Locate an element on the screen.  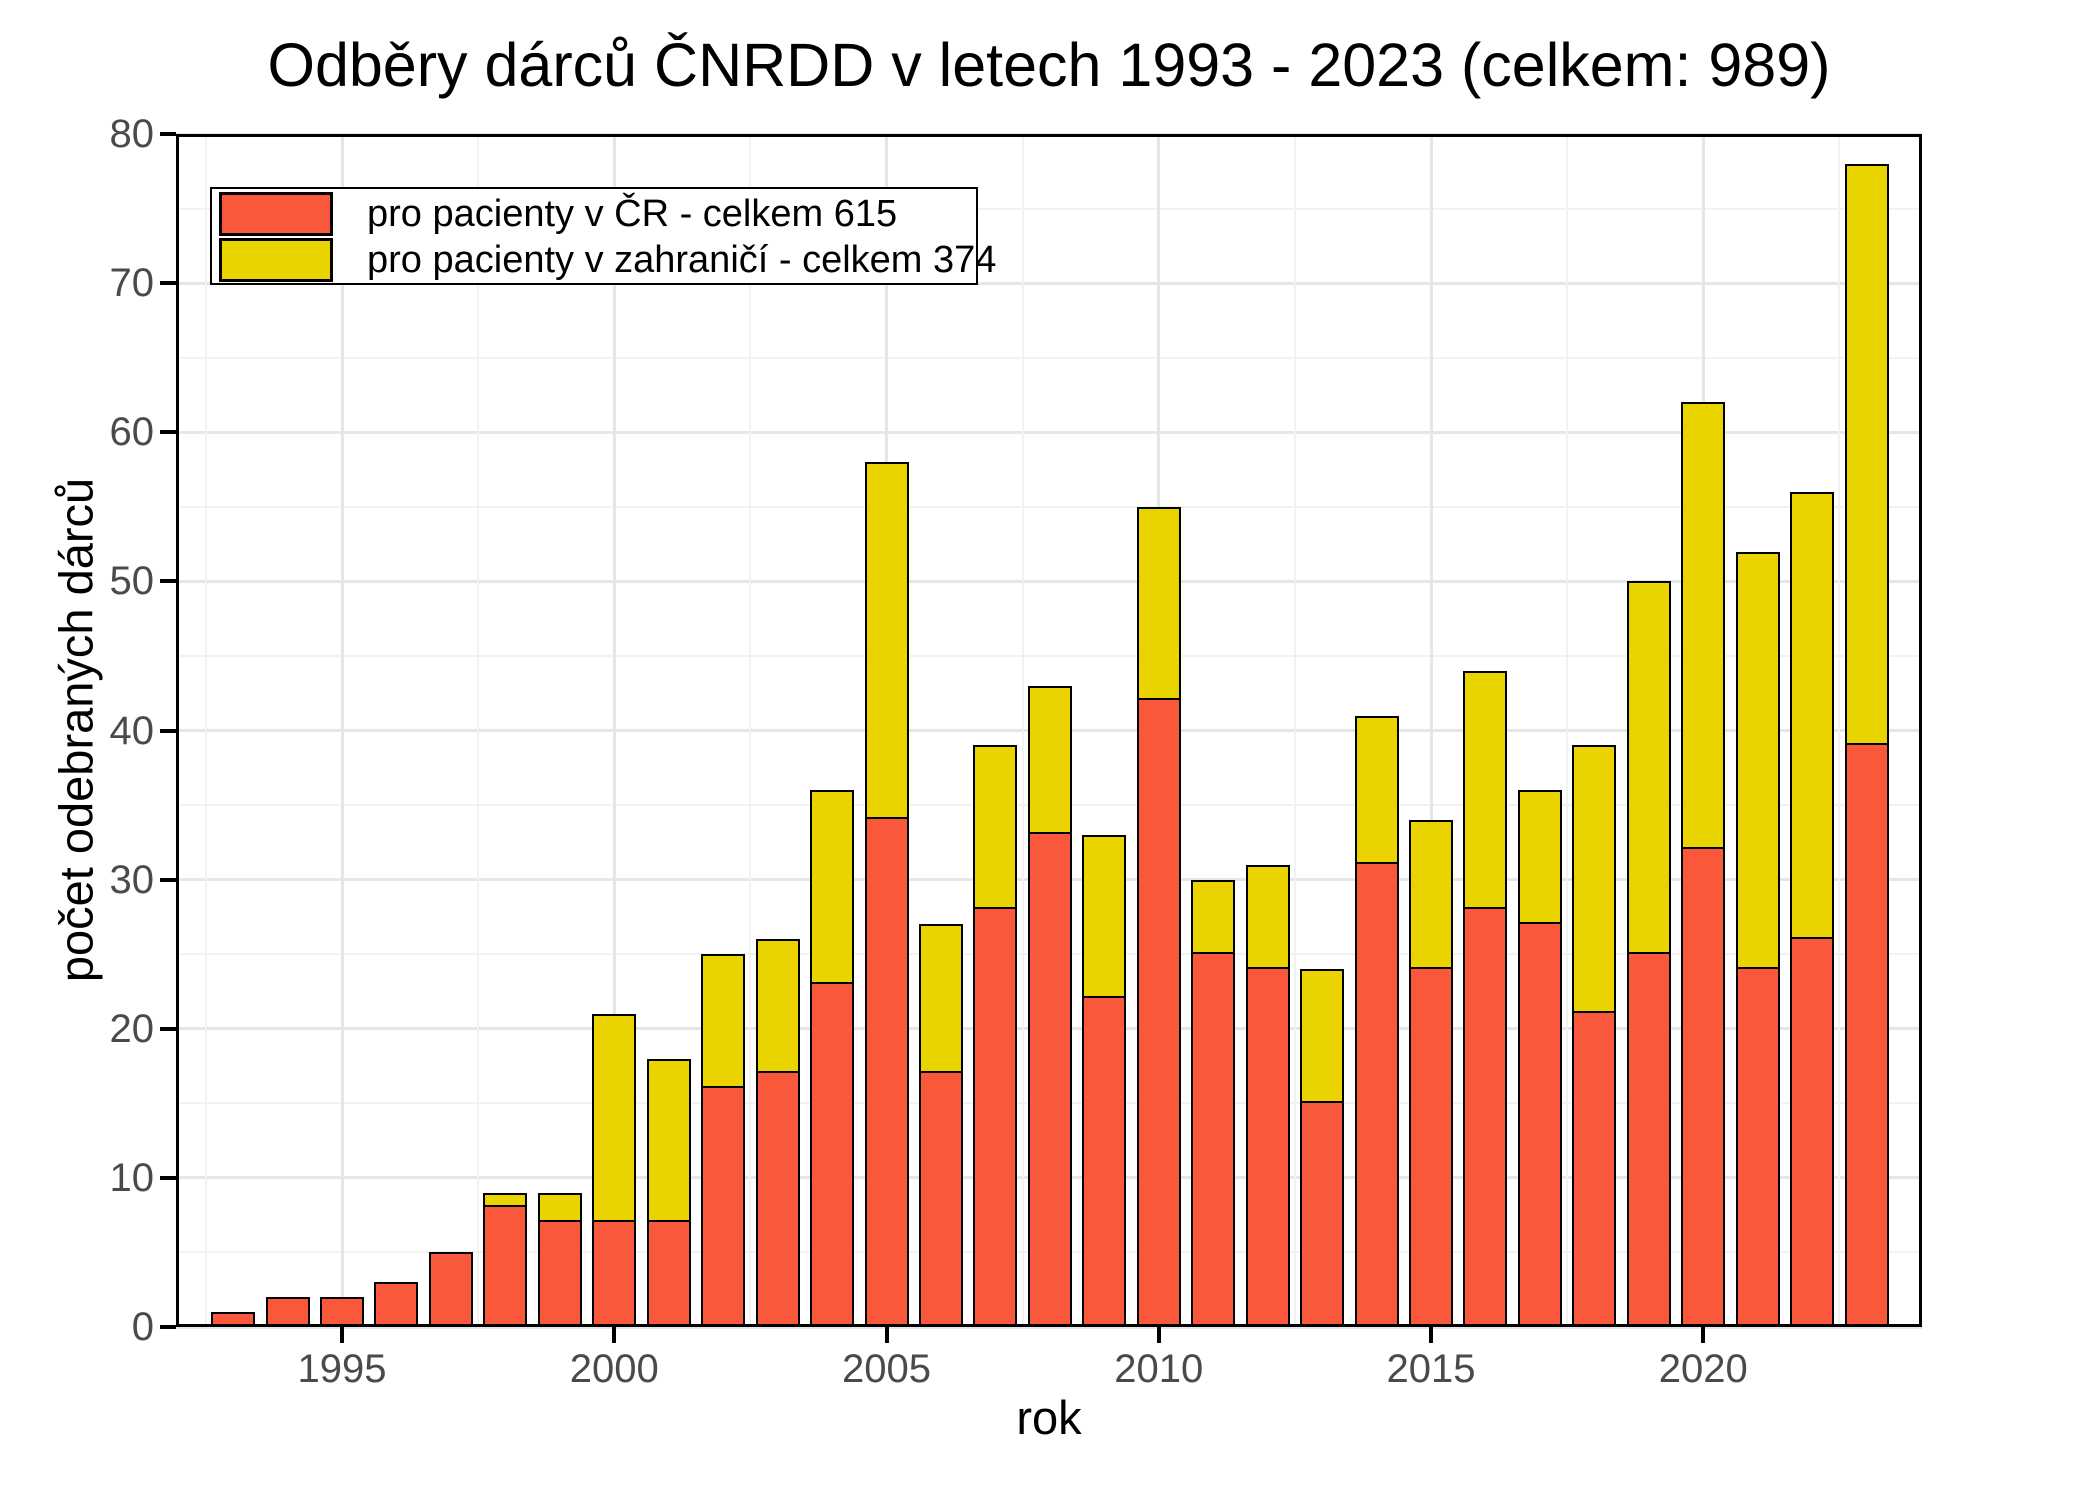
bar-2012-cr is located at coordinates (1267, 1146).